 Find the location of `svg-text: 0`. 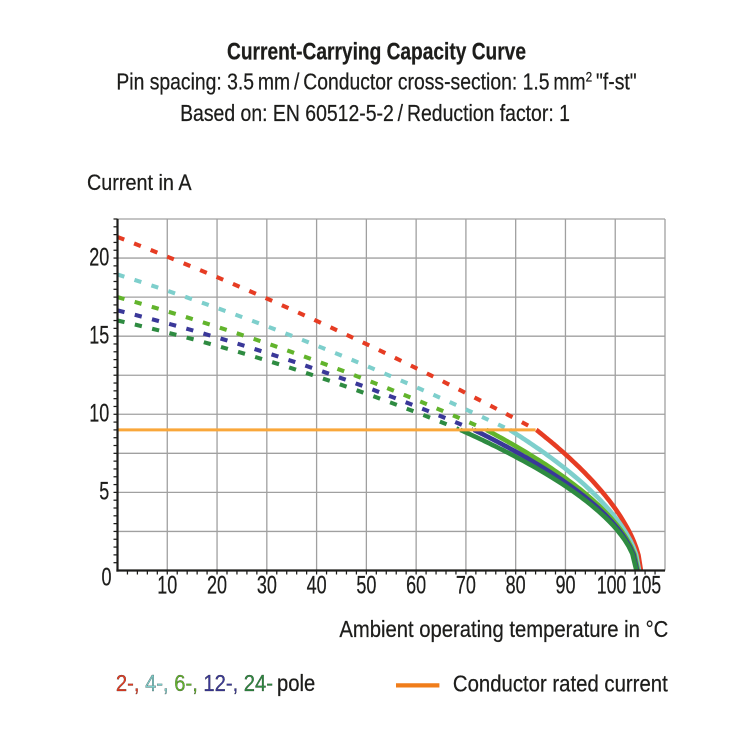

svg-text: 0 is located at coordinates (106, 576).